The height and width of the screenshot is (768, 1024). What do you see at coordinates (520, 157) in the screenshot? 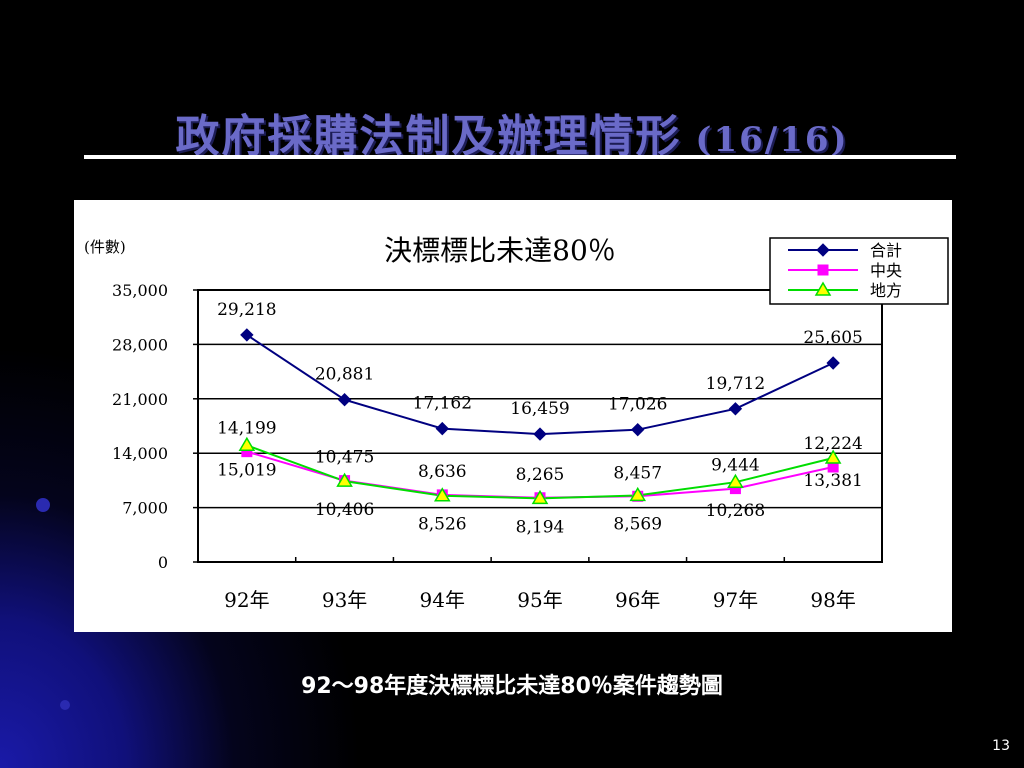
I see `title-underline` at bounding box center [520, 157].